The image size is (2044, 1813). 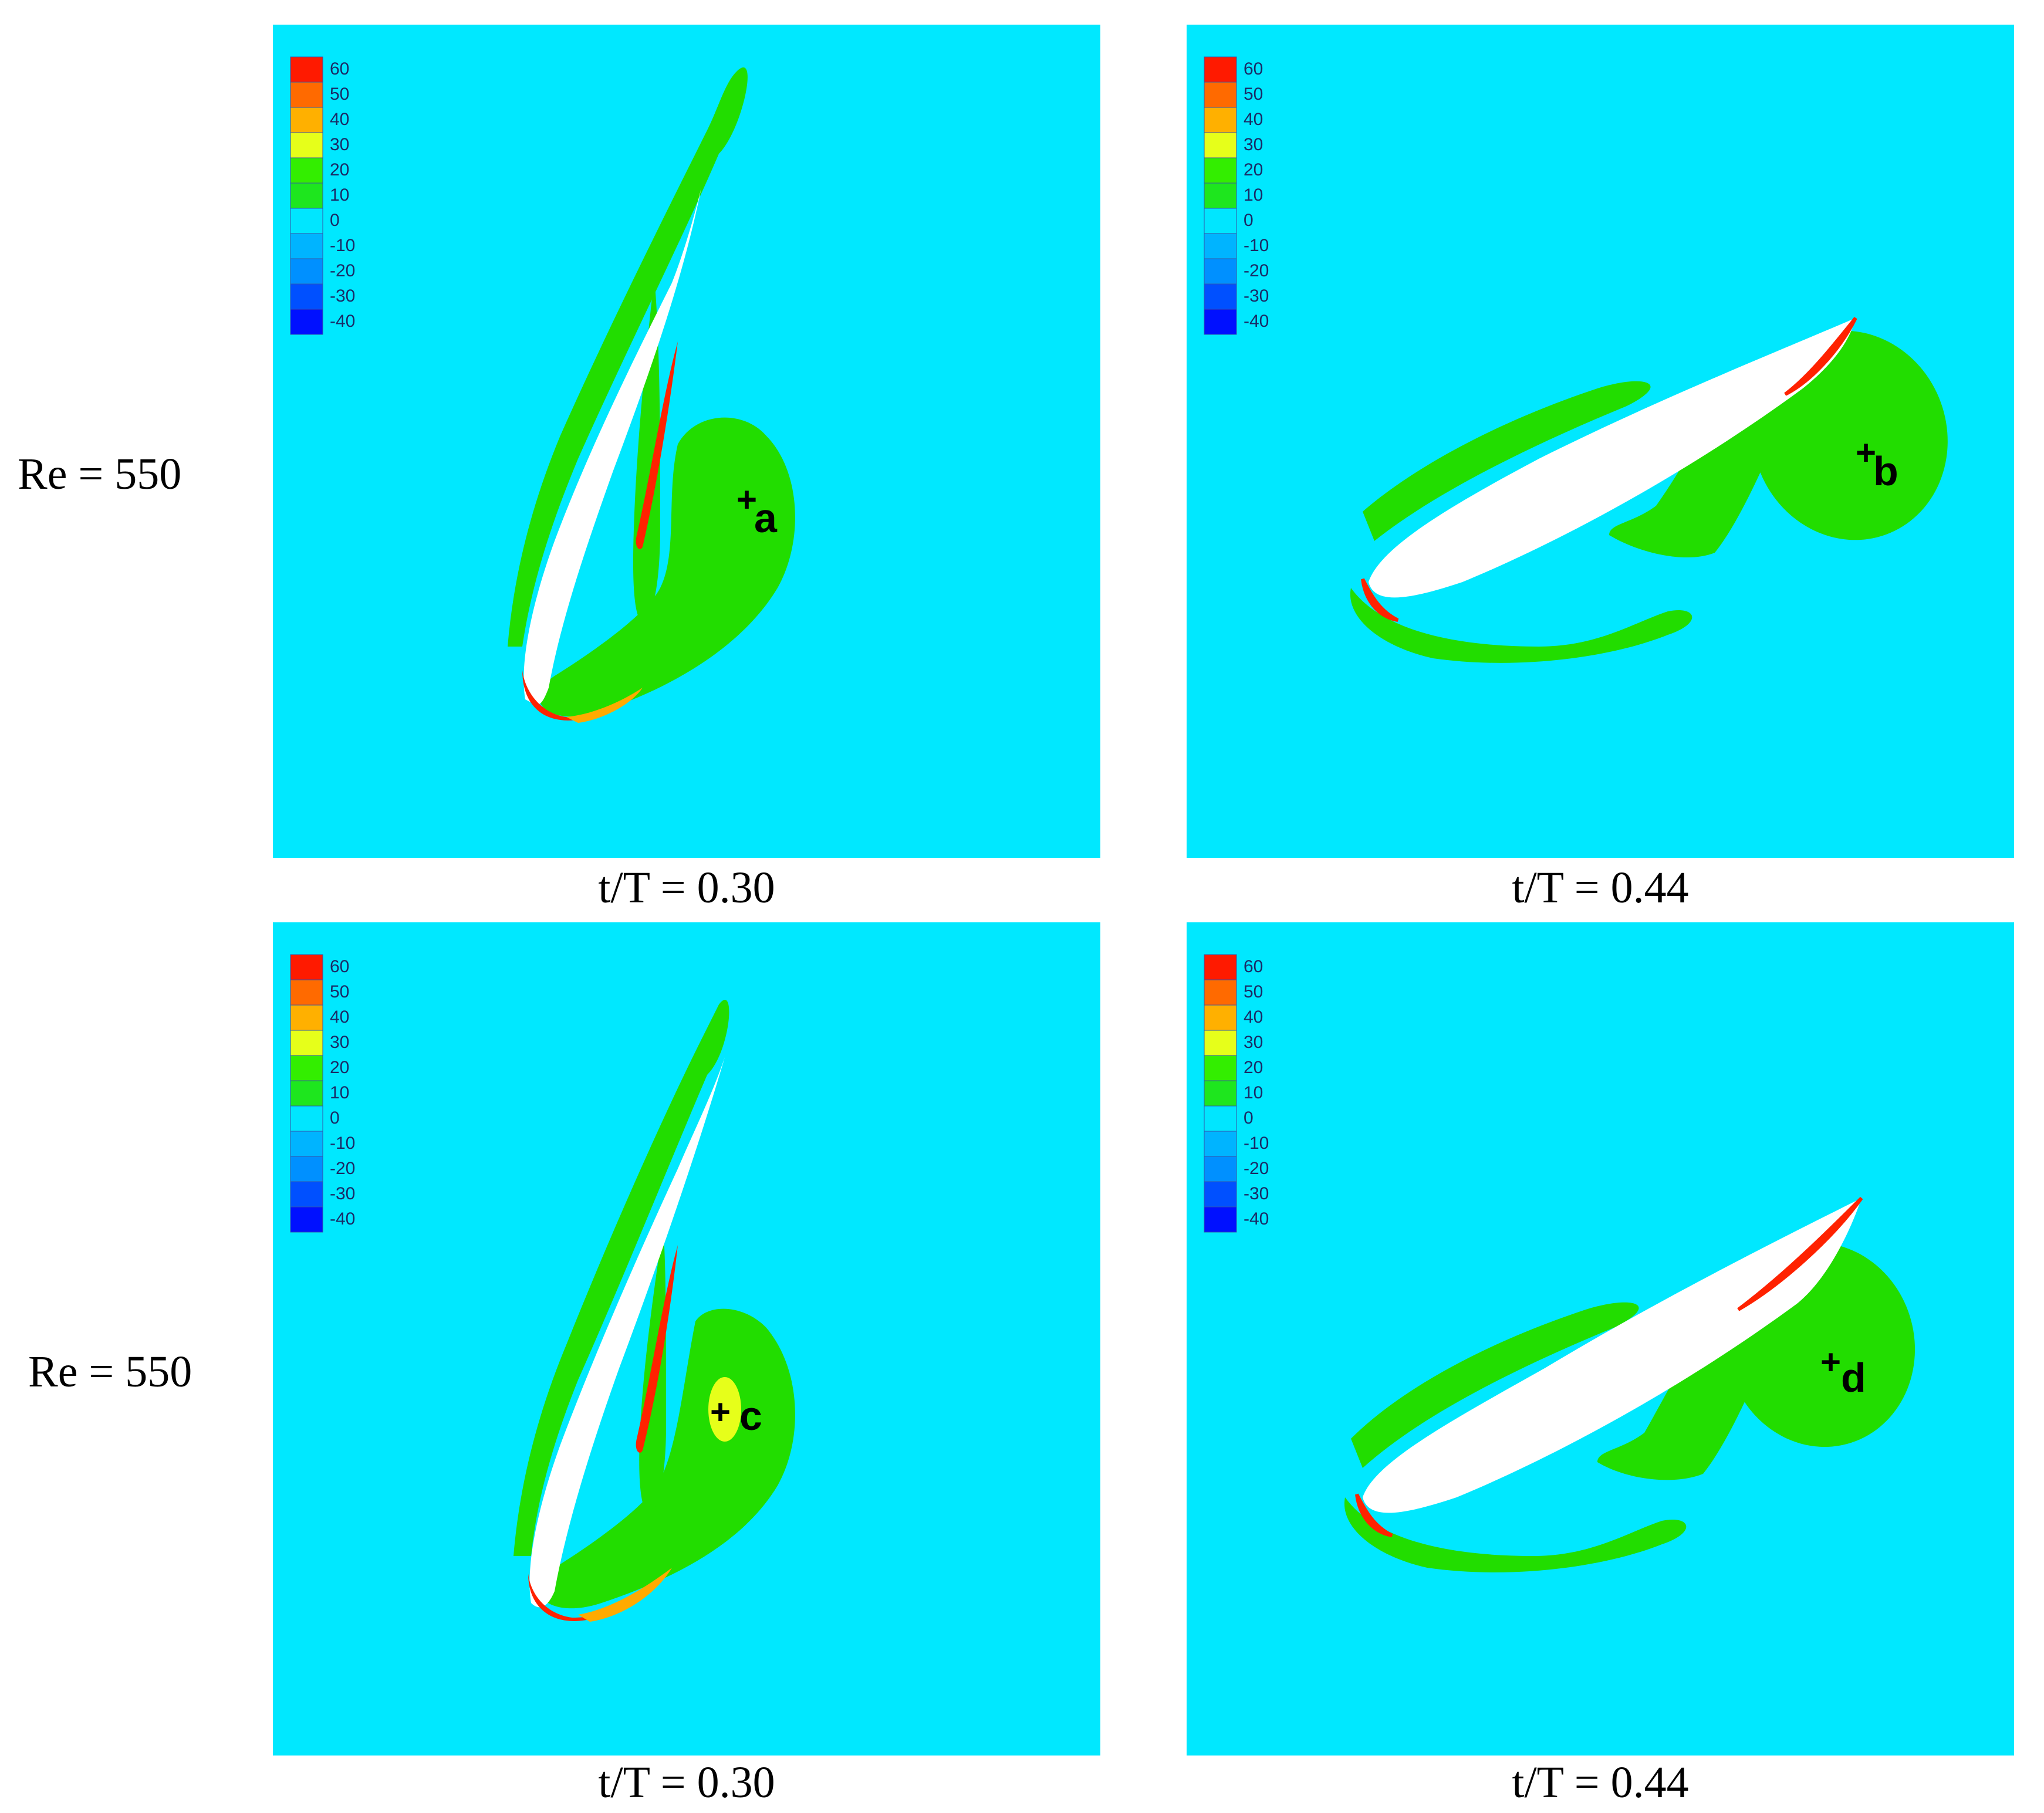 What do you see at coordinates (766, 518) in the screenshot?
I see `marker-label: a` at bounding box center [766, 518].